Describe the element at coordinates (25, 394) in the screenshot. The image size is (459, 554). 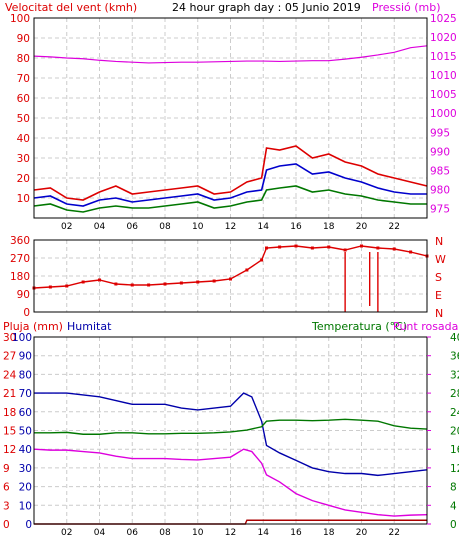
I see `humidity-tick-label: 70` at that location.